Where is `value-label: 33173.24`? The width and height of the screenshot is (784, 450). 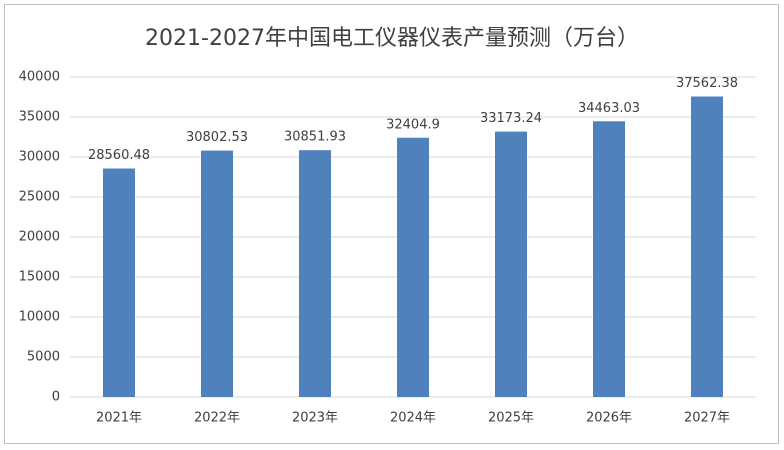
value-label: 33173.24 is located at coordinates (511, 118).